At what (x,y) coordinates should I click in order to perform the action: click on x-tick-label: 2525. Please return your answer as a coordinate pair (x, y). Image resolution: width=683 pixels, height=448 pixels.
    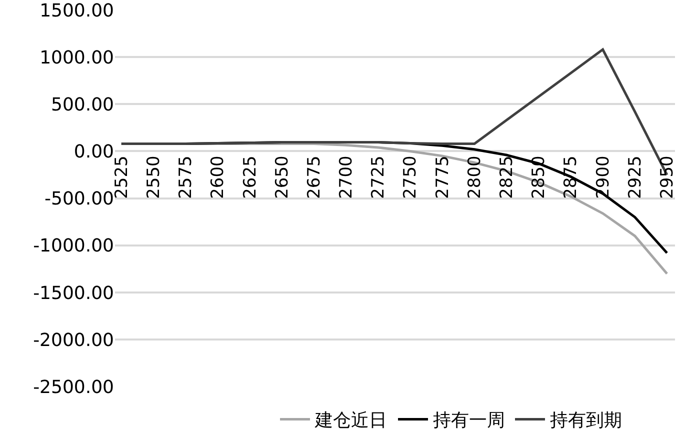
    Looking at the image, I should click on (122, 177).